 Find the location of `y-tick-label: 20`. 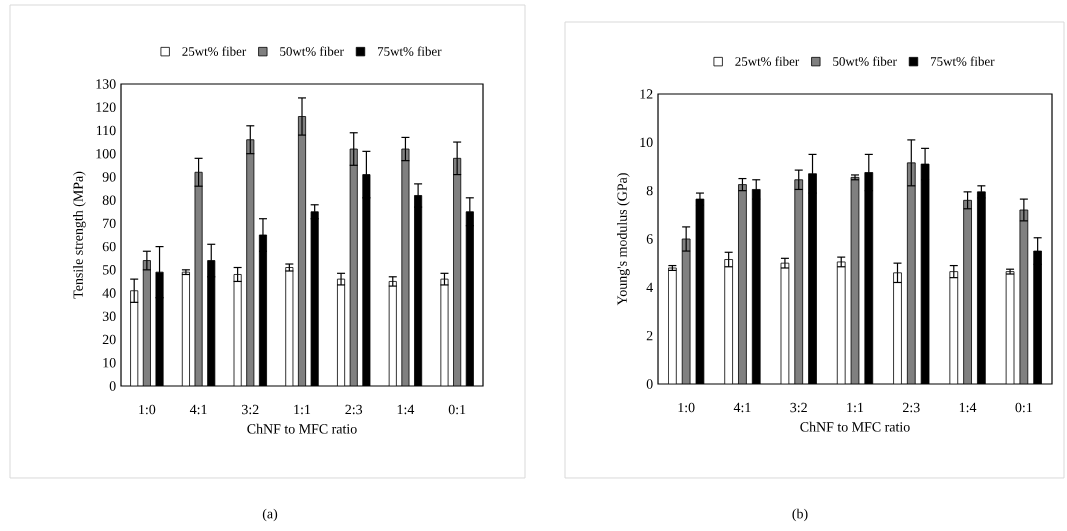

y-tick-label: 20 is located at coordinates (109, 339).